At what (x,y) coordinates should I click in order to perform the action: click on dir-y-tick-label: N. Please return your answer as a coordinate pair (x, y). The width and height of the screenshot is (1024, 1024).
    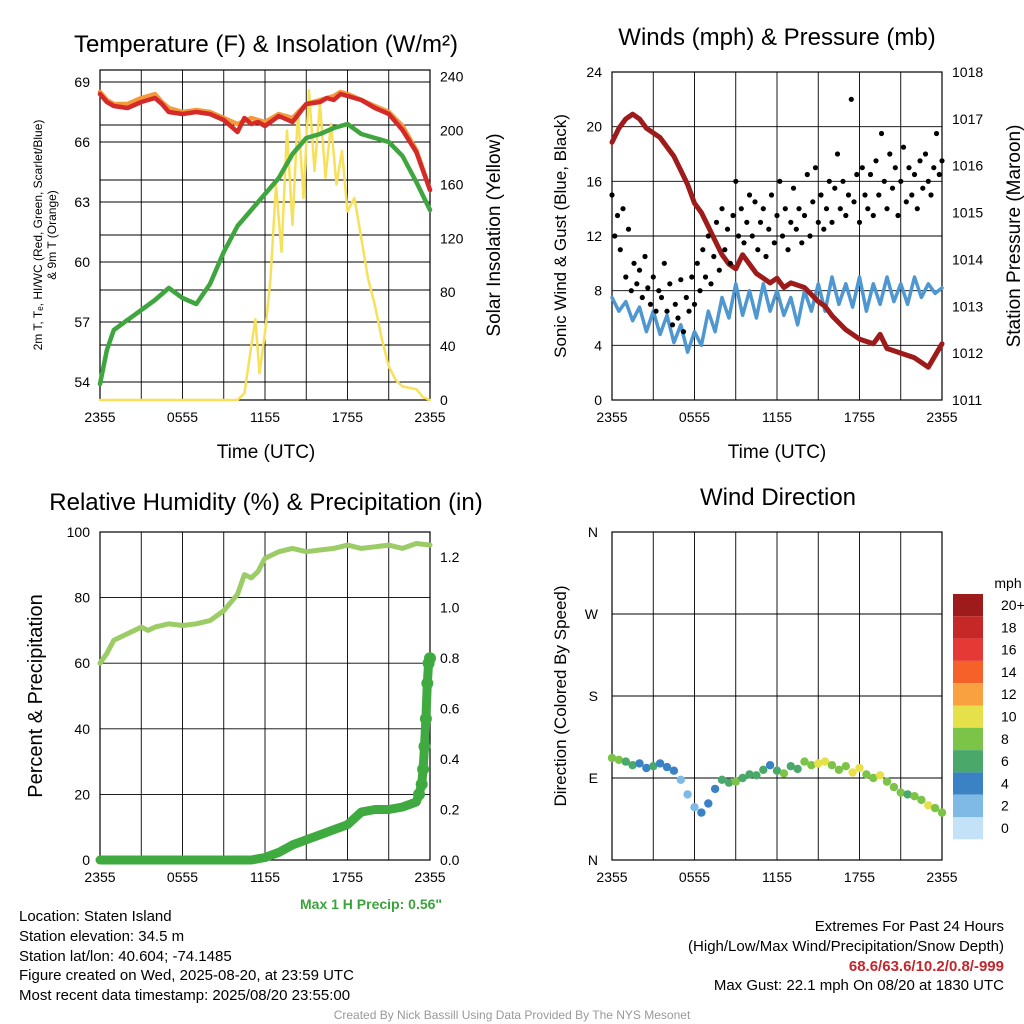
    Looking at the image, I should click on (593, 532).